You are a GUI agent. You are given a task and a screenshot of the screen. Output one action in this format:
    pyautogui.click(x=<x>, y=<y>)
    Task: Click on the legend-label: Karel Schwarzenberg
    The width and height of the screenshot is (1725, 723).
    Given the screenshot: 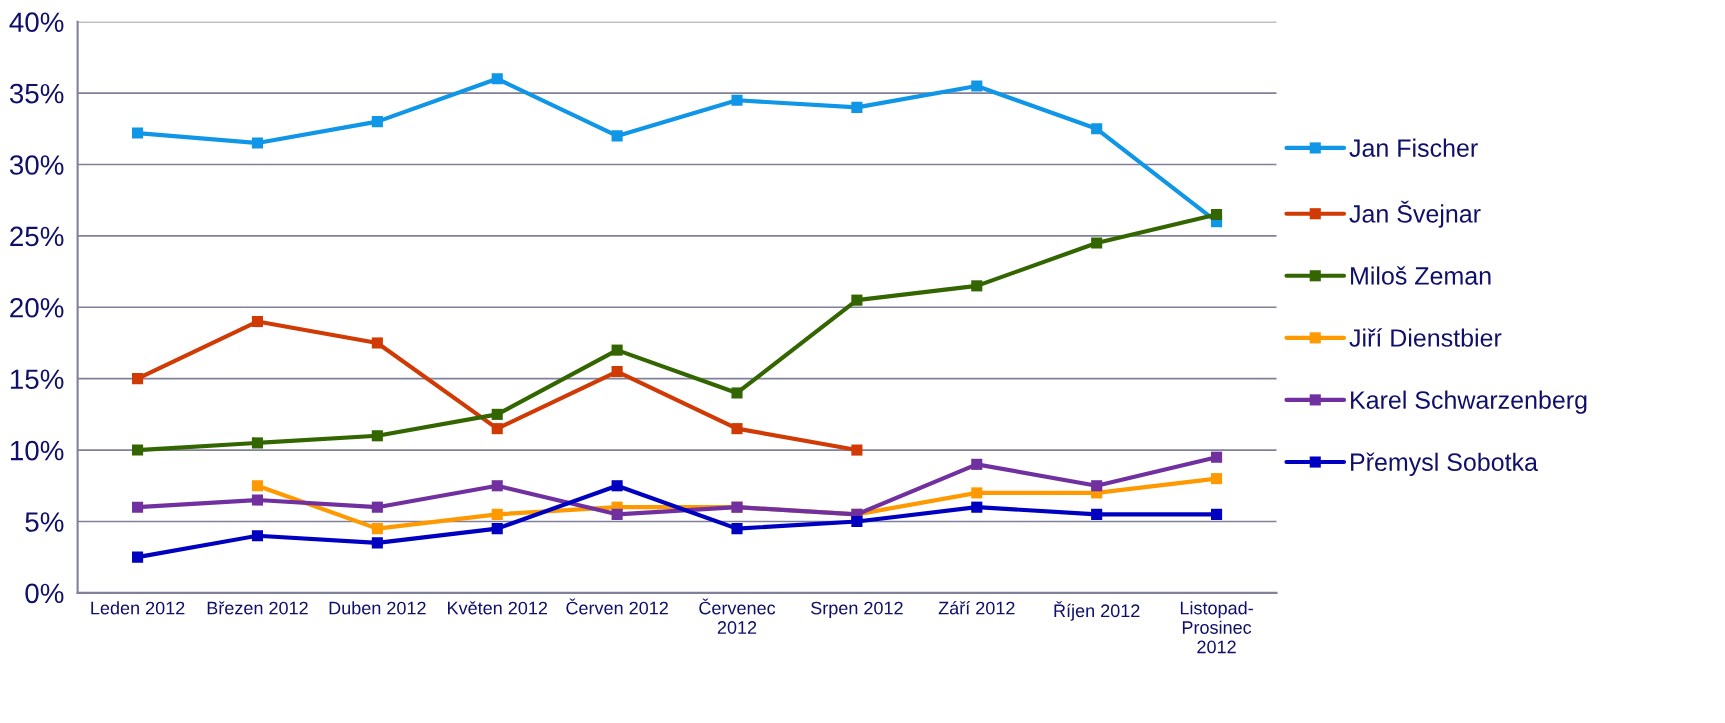 What is the action you would take?
    pyautogui.click(x=1469, y=402)
    